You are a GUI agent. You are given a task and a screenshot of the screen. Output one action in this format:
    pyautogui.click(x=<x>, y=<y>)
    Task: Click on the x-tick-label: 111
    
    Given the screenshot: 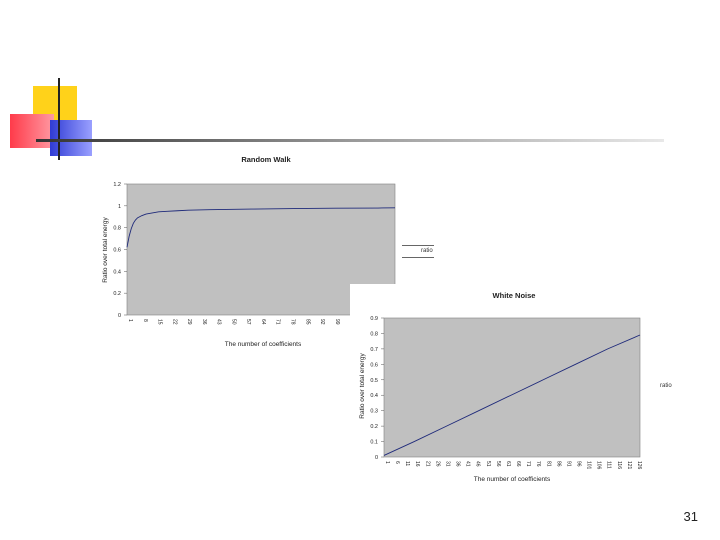 What is the action you would take?
    pyautogui.click(x=609, y=465)
    